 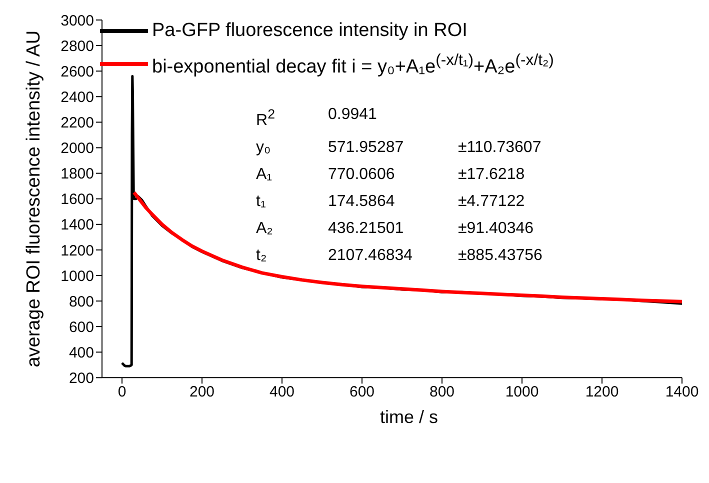 I want to click on legend-label: bi-exponential decay fit i = y₀+A₁e$^{(-x/t₁)}$+A₂e$^{(-x/t₂)}$, so click(x=353, y=65).